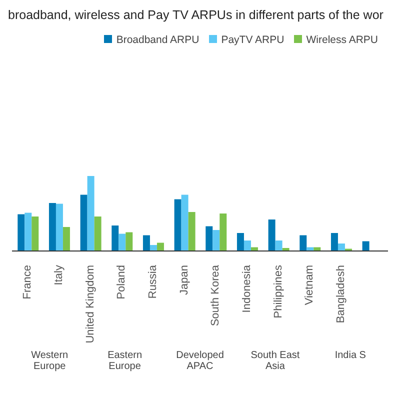 Image resolution: width=400 pixels, height=400 pixels. What do you see at coordinates (90, 304) in the screenshot?
I see `x-tick-label: United Kingdom` at bounding box center [90, 304].